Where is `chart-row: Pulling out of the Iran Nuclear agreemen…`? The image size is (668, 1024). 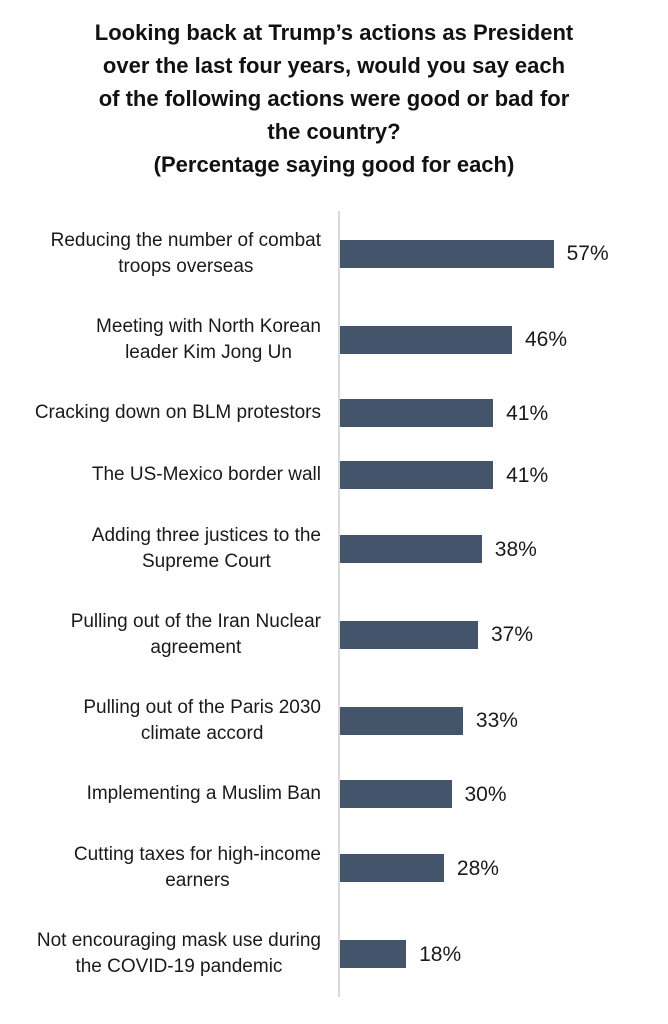
chart-row: Pulling out of the Iran Nuclear agreemen… is located at coordinates (334, 635).